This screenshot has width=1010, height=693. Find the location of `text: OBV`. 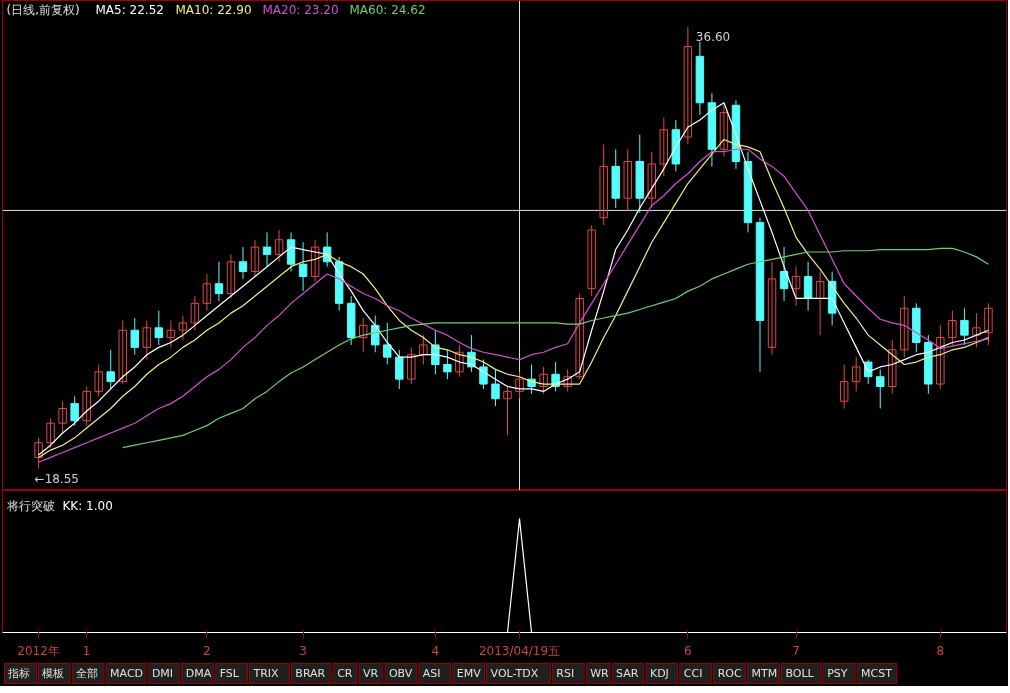

text: OBV is located at coordinates (400, 673).